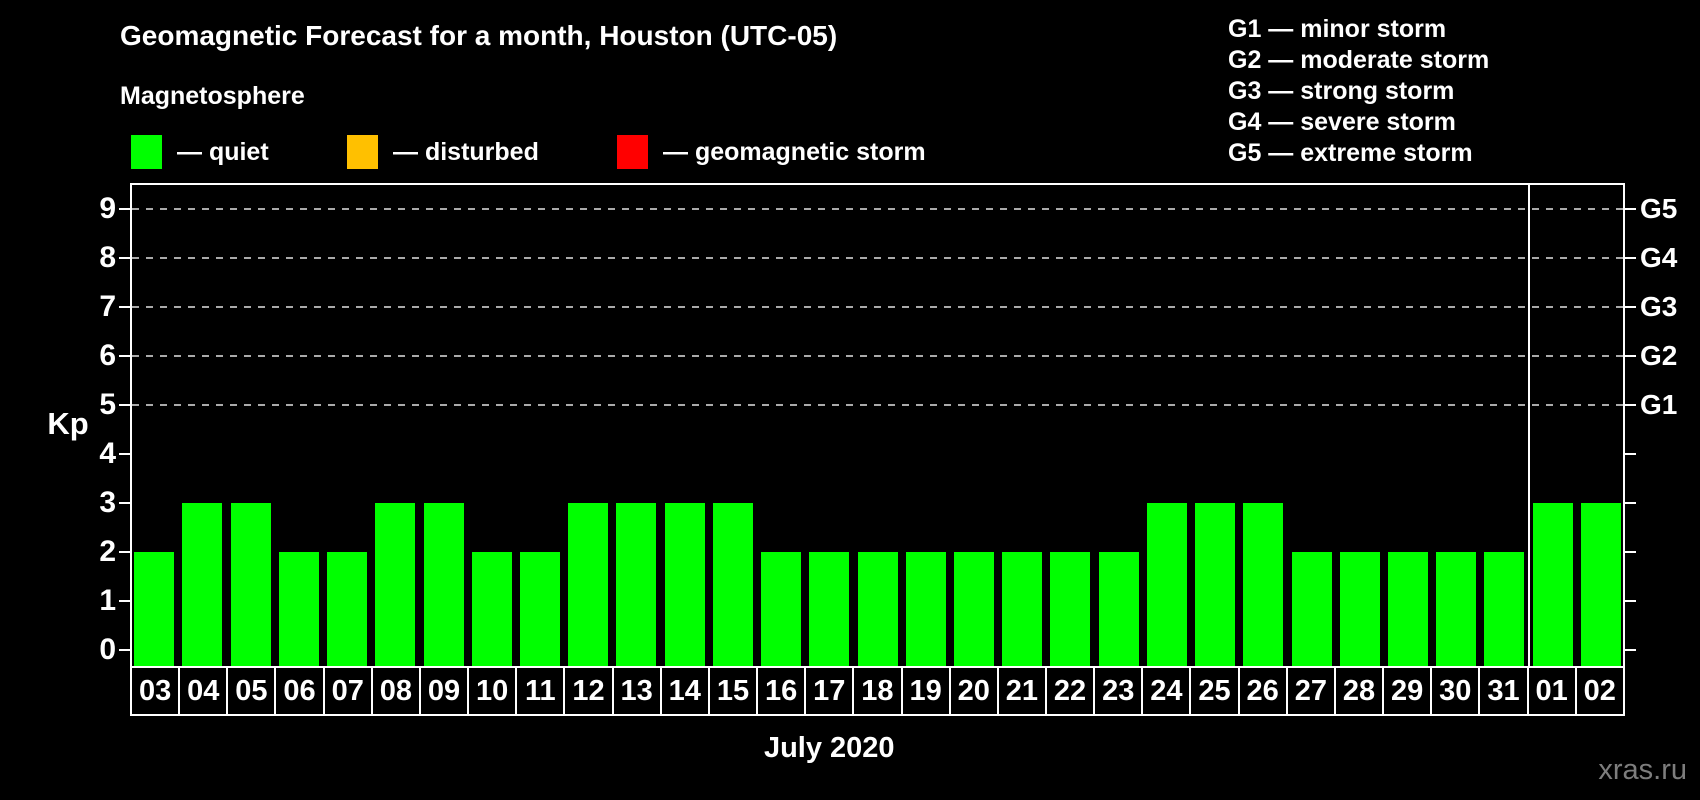  I want to click on g-legend-line-5: G5 — extreme storm, so click(1350, 153).